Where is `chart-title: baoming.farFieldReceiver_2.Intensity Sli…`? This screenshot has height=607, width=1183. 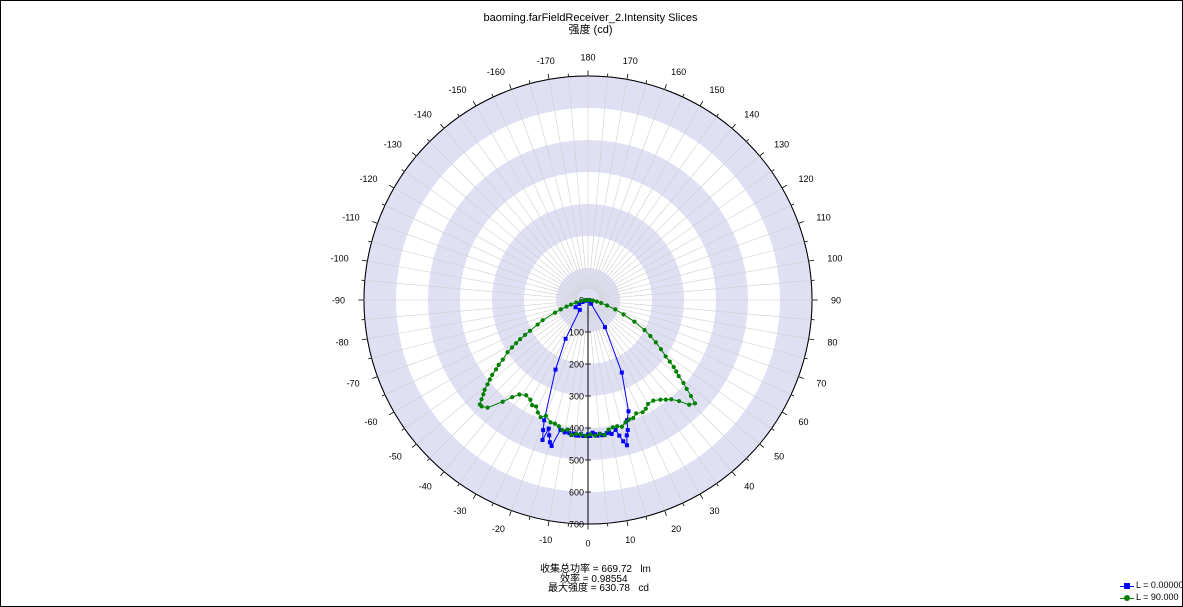
chart-title: baoming.farFieldReceiver_2.Intensity Sli… is located at coordinates (590, 18).